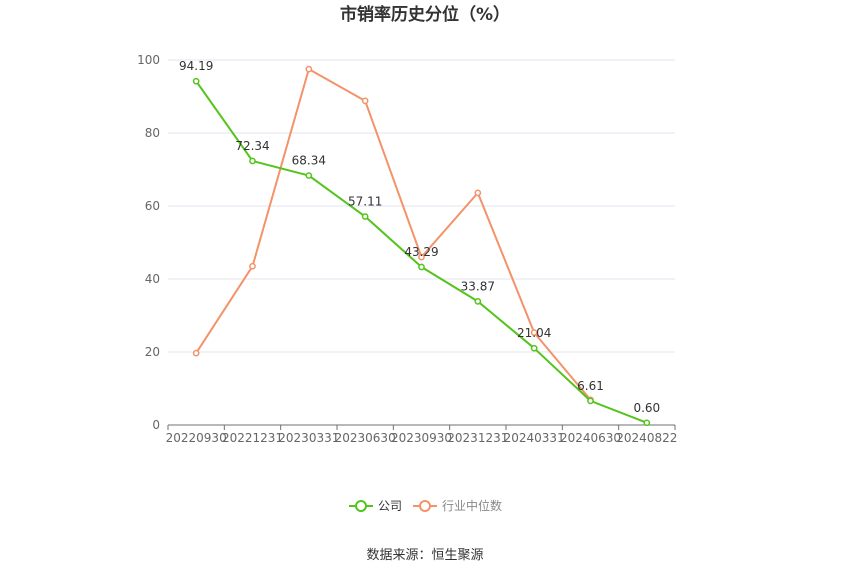 This screenshot has width=850, height=575. I want to click on y-tick-label: 60, so click(152, 206).